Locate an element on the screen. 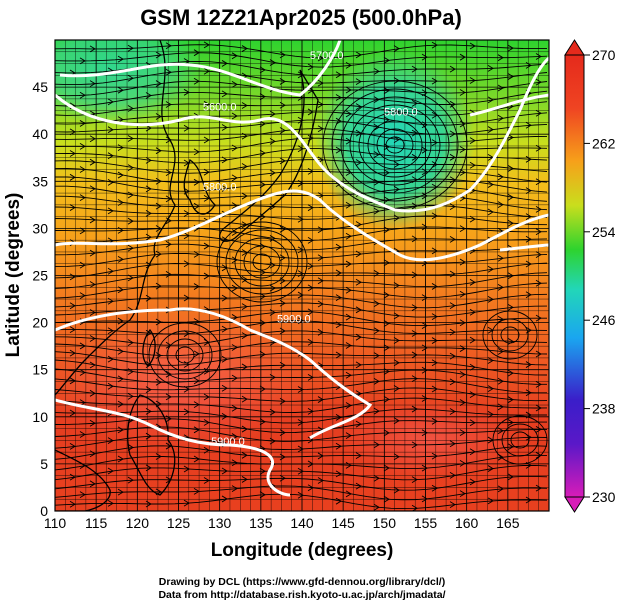 This screenshot has width=619, height=605. y-tick-label: 0 is located at coordinates (44, 511).